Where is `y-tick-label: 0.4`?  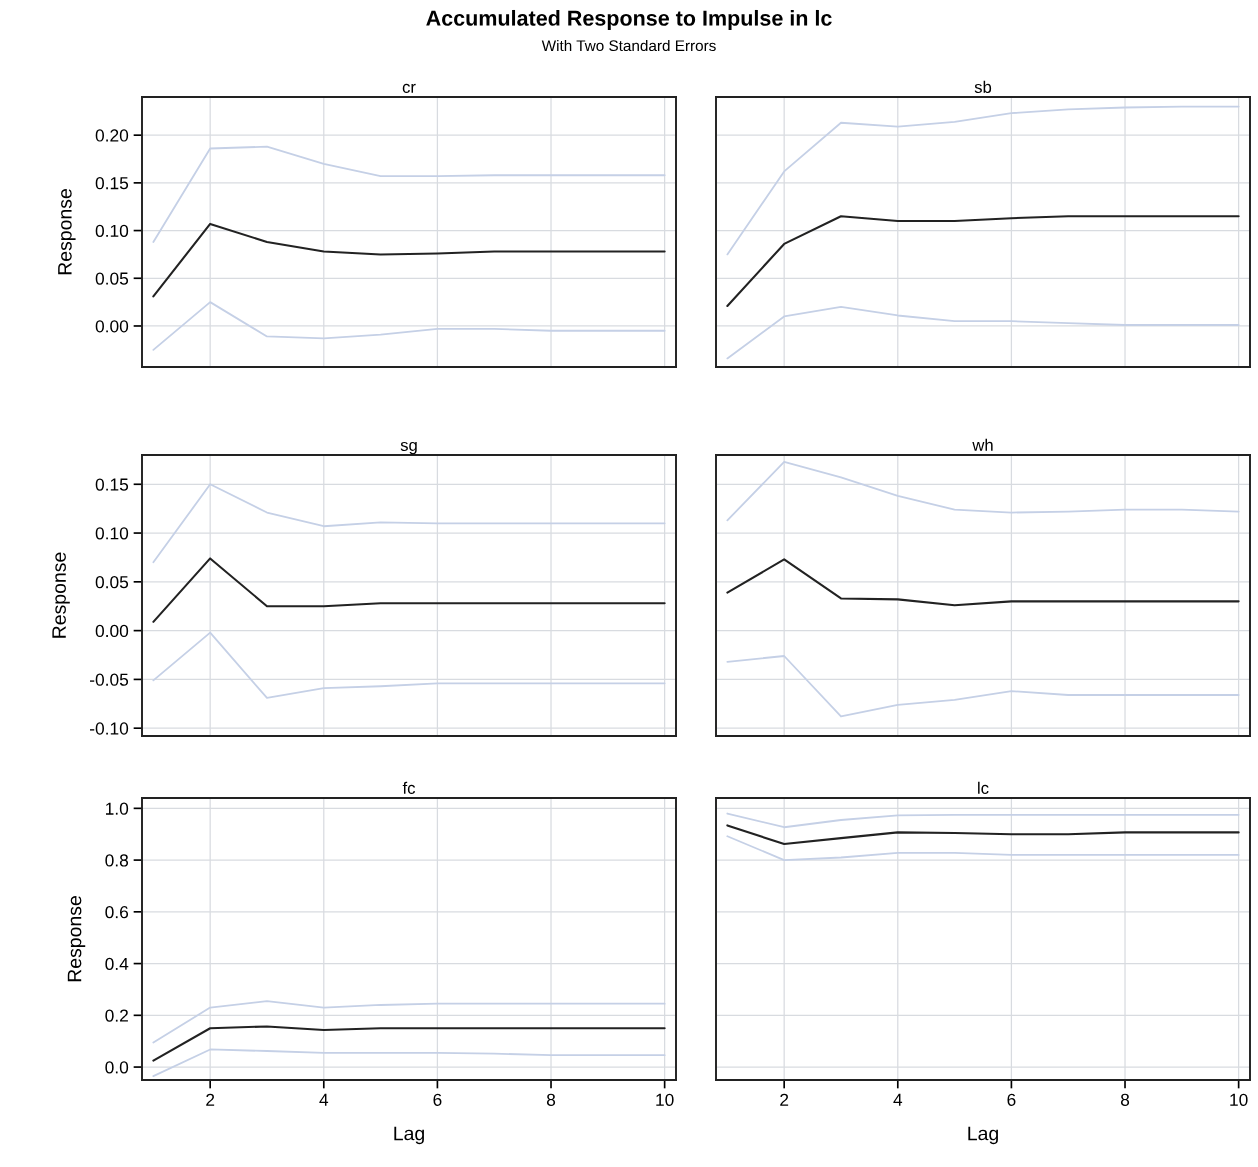
y-tick-label: 0.4 is located at coordinates (117, 964).